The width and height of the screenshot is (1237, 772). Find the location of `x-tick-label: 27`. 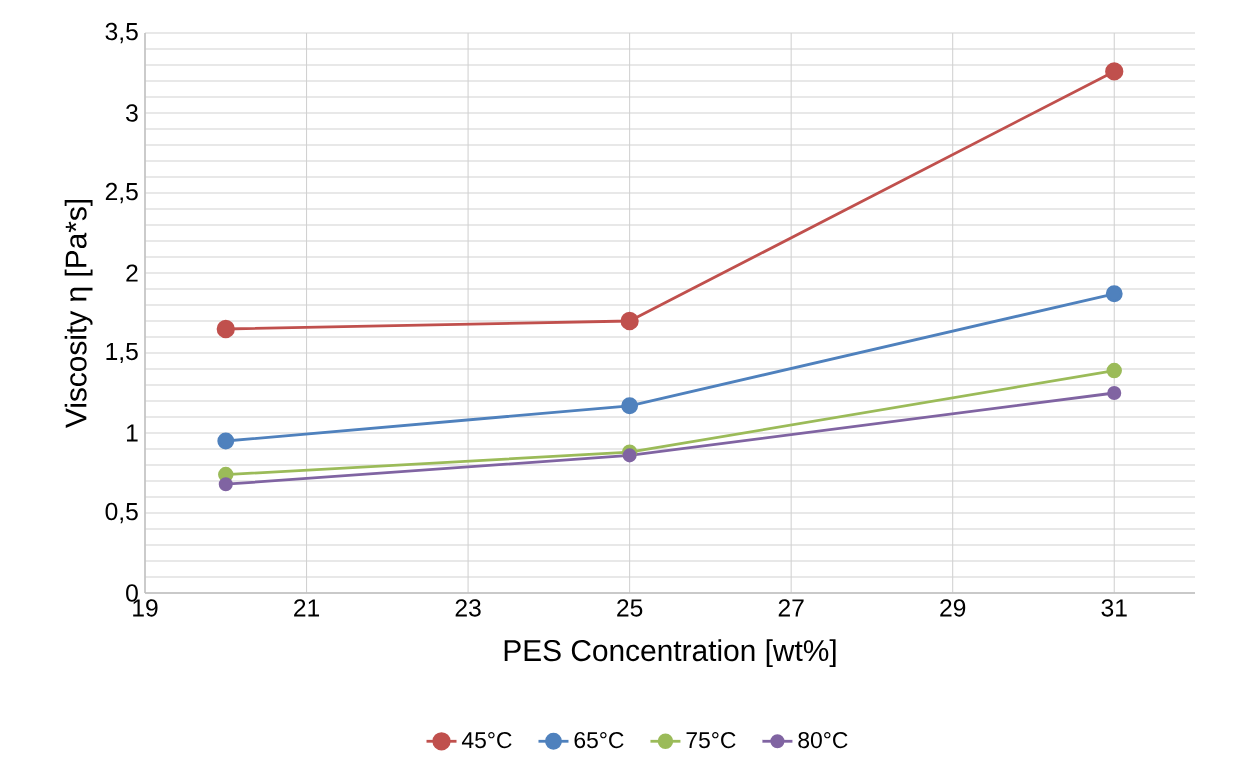

x-tick-label: 27 is located at coordinates (791, 608).